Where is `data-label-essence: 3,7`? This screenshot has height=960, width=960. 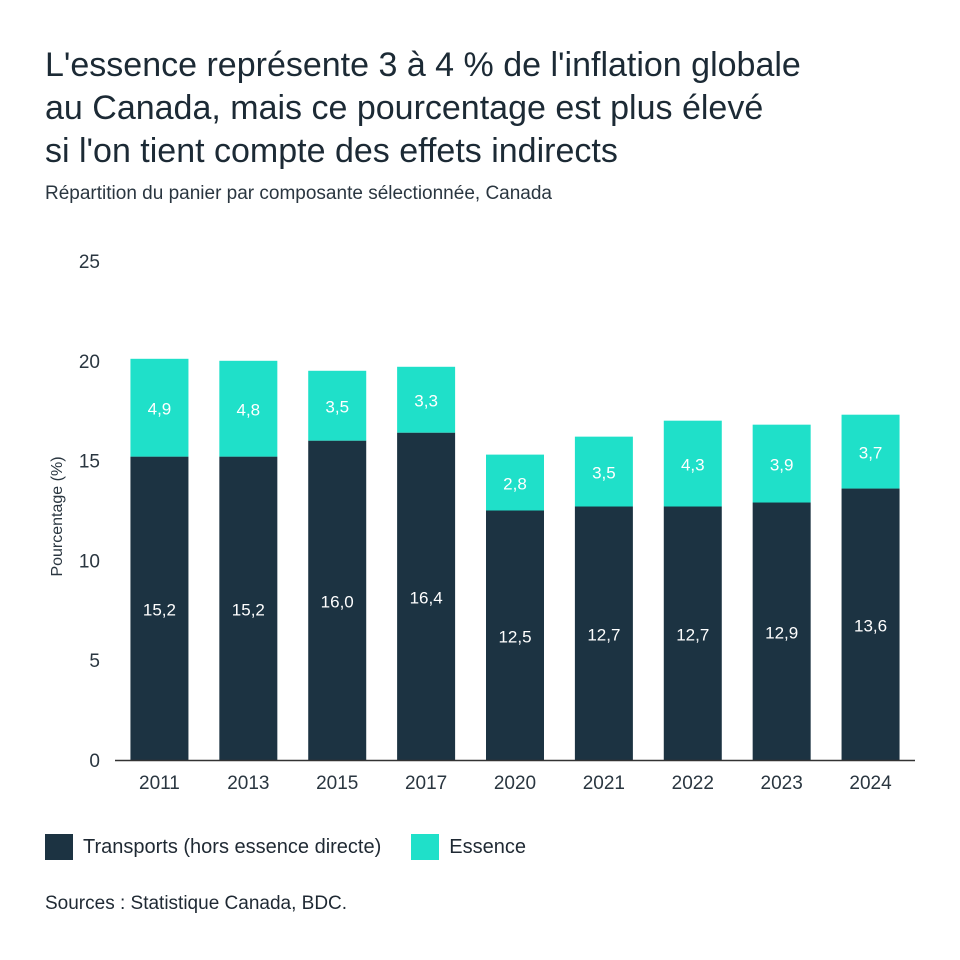
data-label-essence: 3,7 is located at coordinates (871, 453).